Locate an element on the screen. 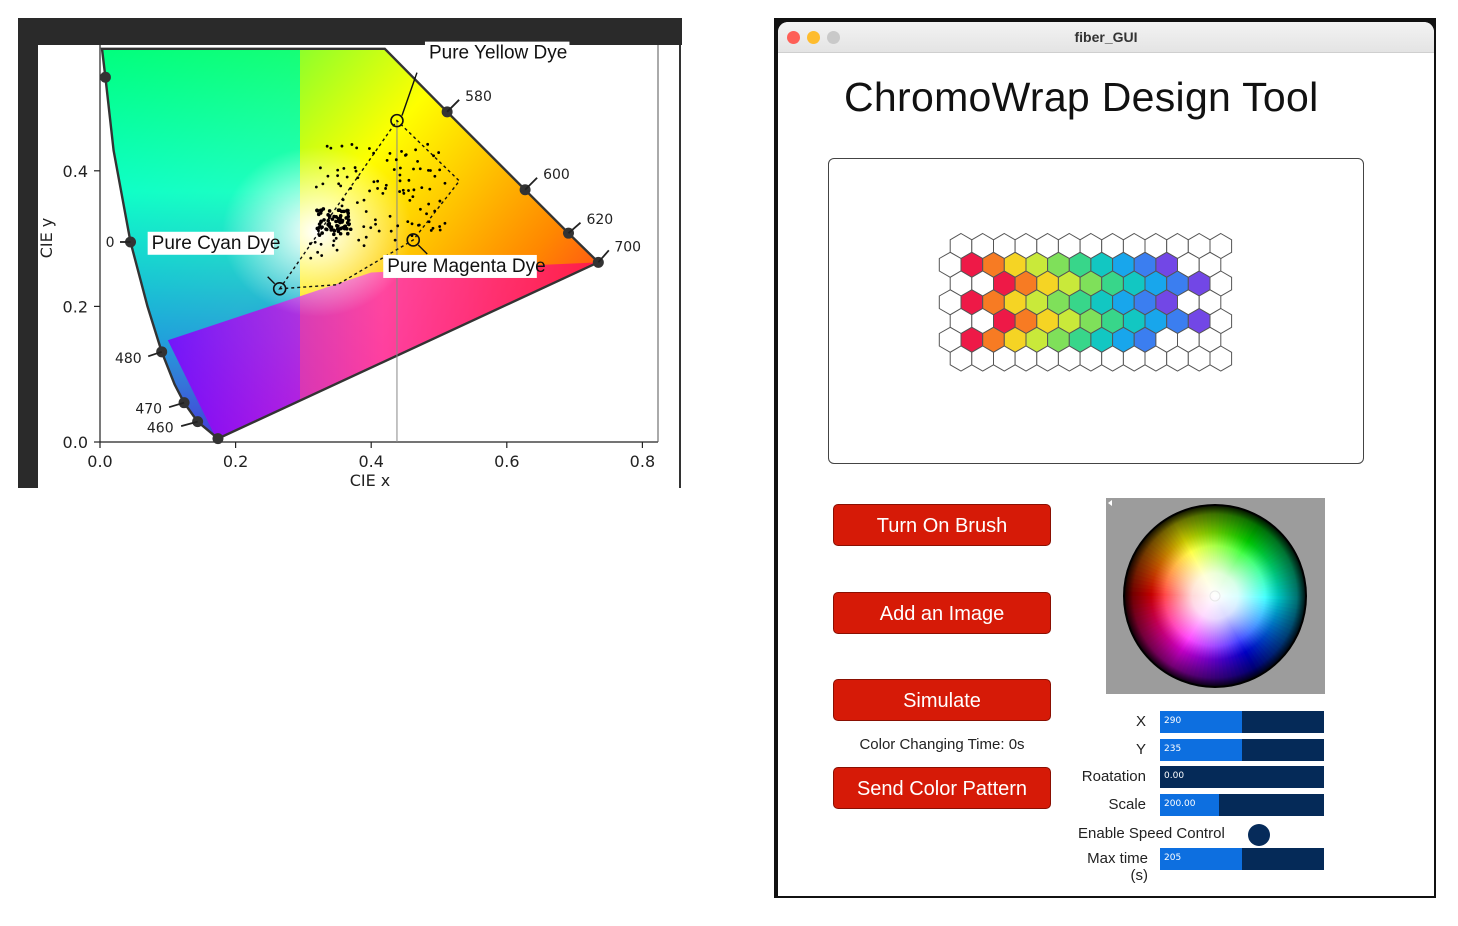 The width and height of the screenshot is (1458, 926). x-tick-label: 0.2 is located at coordinates (235, 461).